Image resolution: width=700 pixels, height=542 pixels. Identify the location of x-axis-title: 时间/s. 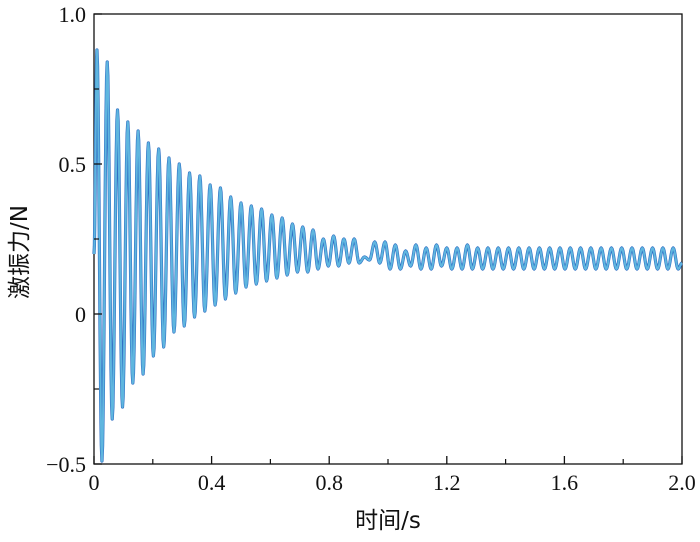
(388, 521).